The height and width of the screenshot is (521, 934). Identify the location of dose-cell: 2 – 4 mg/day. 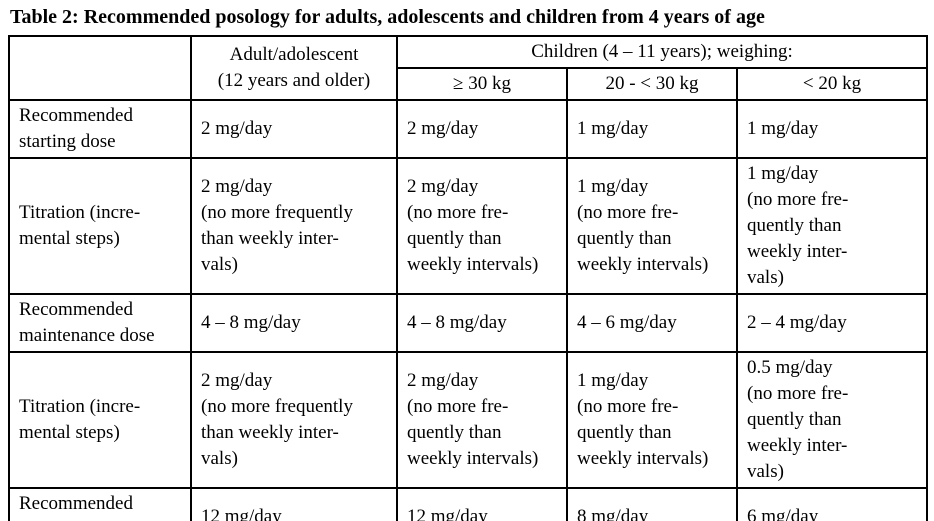
(832, 323).